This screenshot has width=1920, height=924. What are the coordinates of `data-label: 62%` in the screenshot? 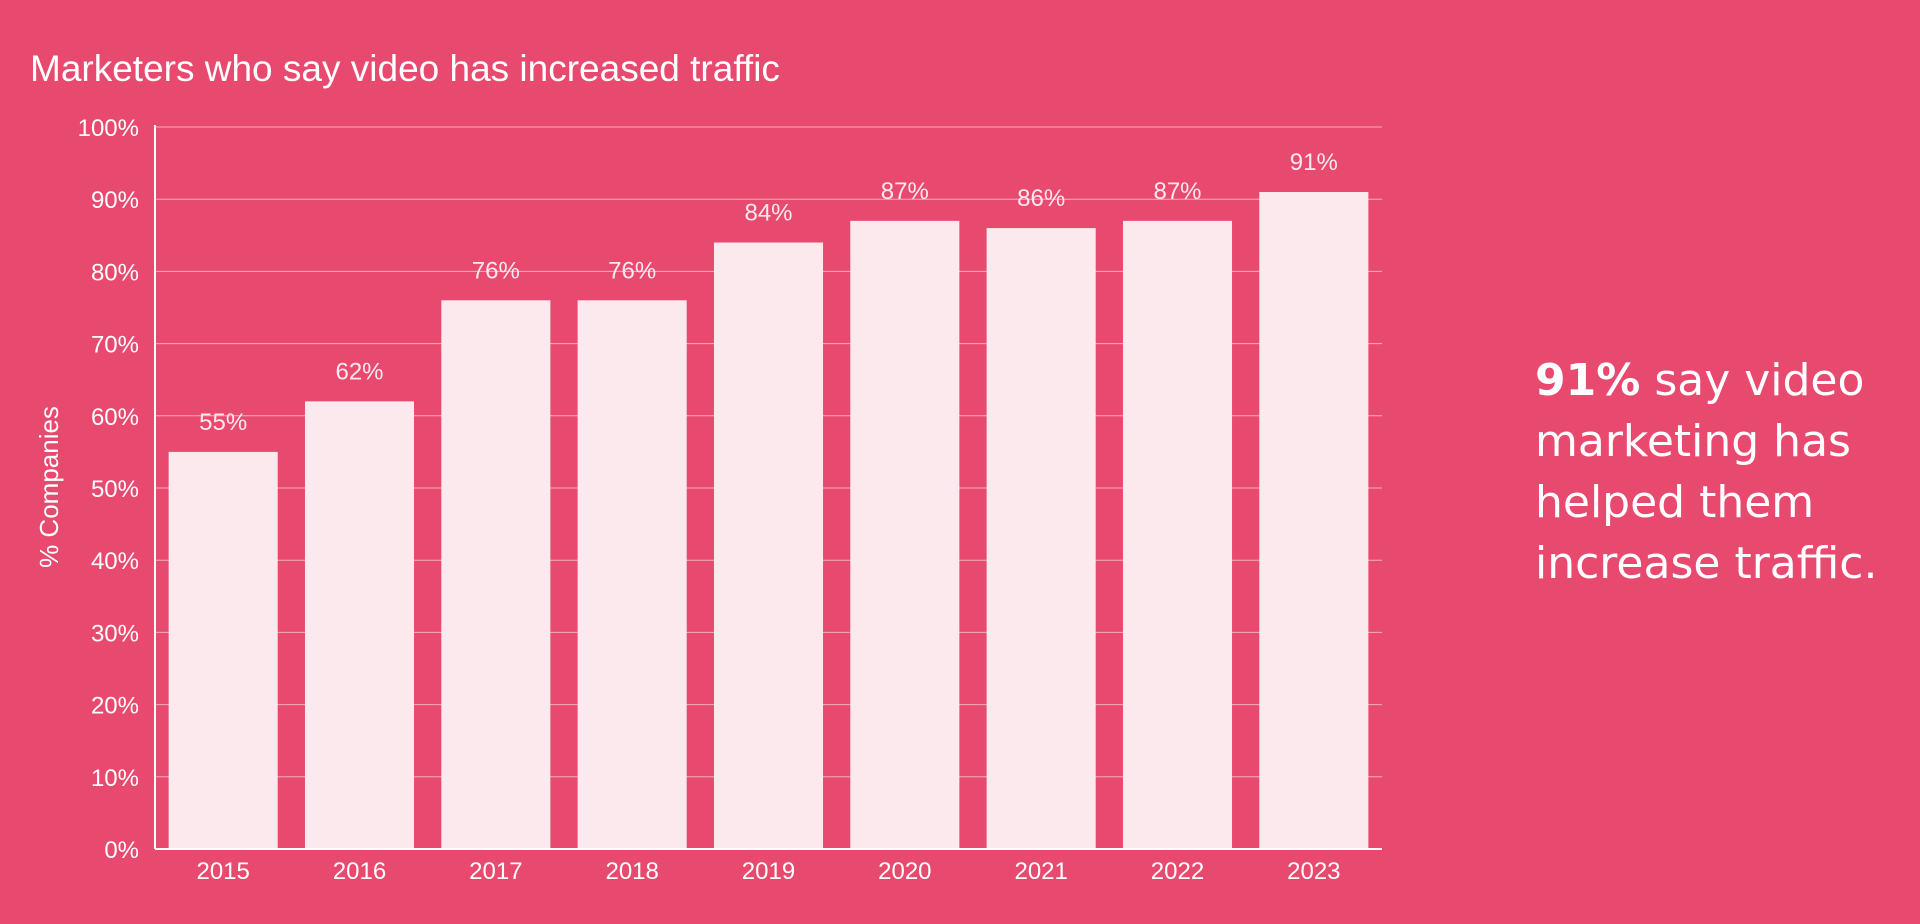 It's located at (359, 371).